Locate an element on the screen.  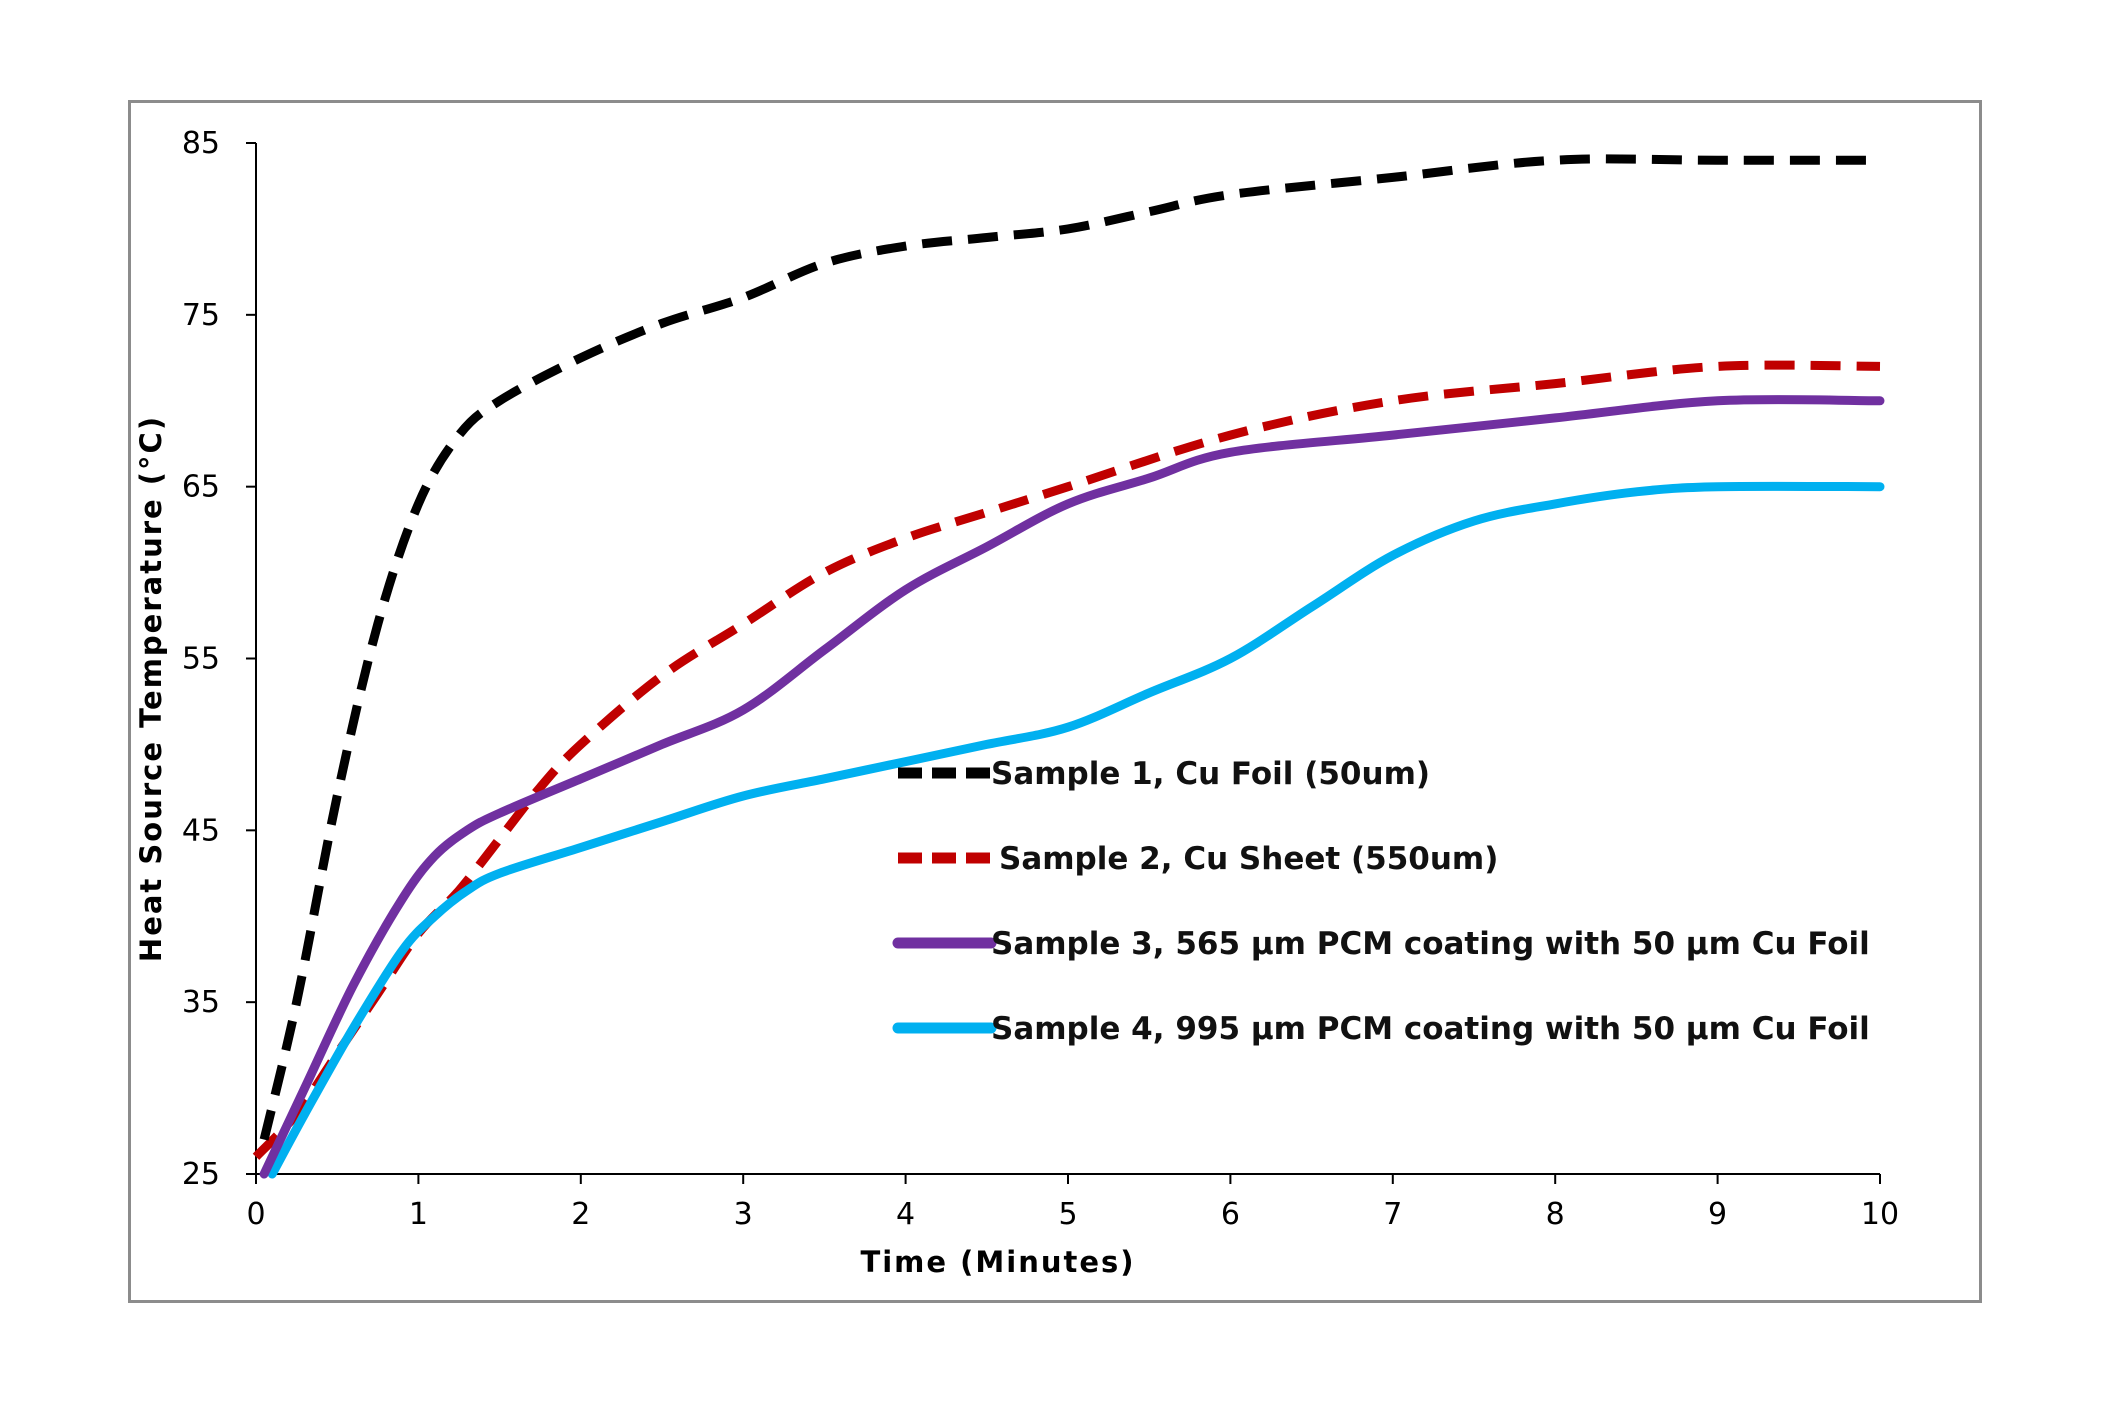
y-tick-label: 25 is located at coordinates (201, 1174).